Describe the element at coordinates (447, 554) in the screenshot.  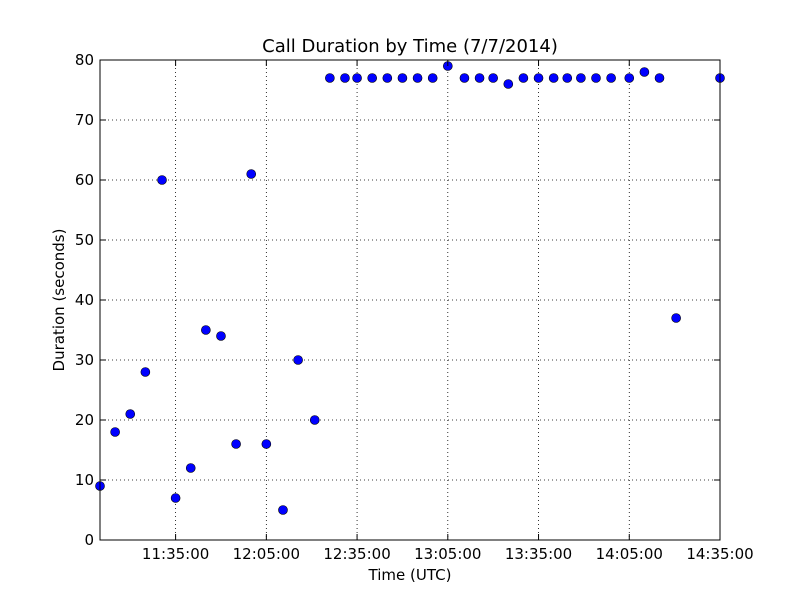
I see `x-tick-label: 13:05:00` at that location.